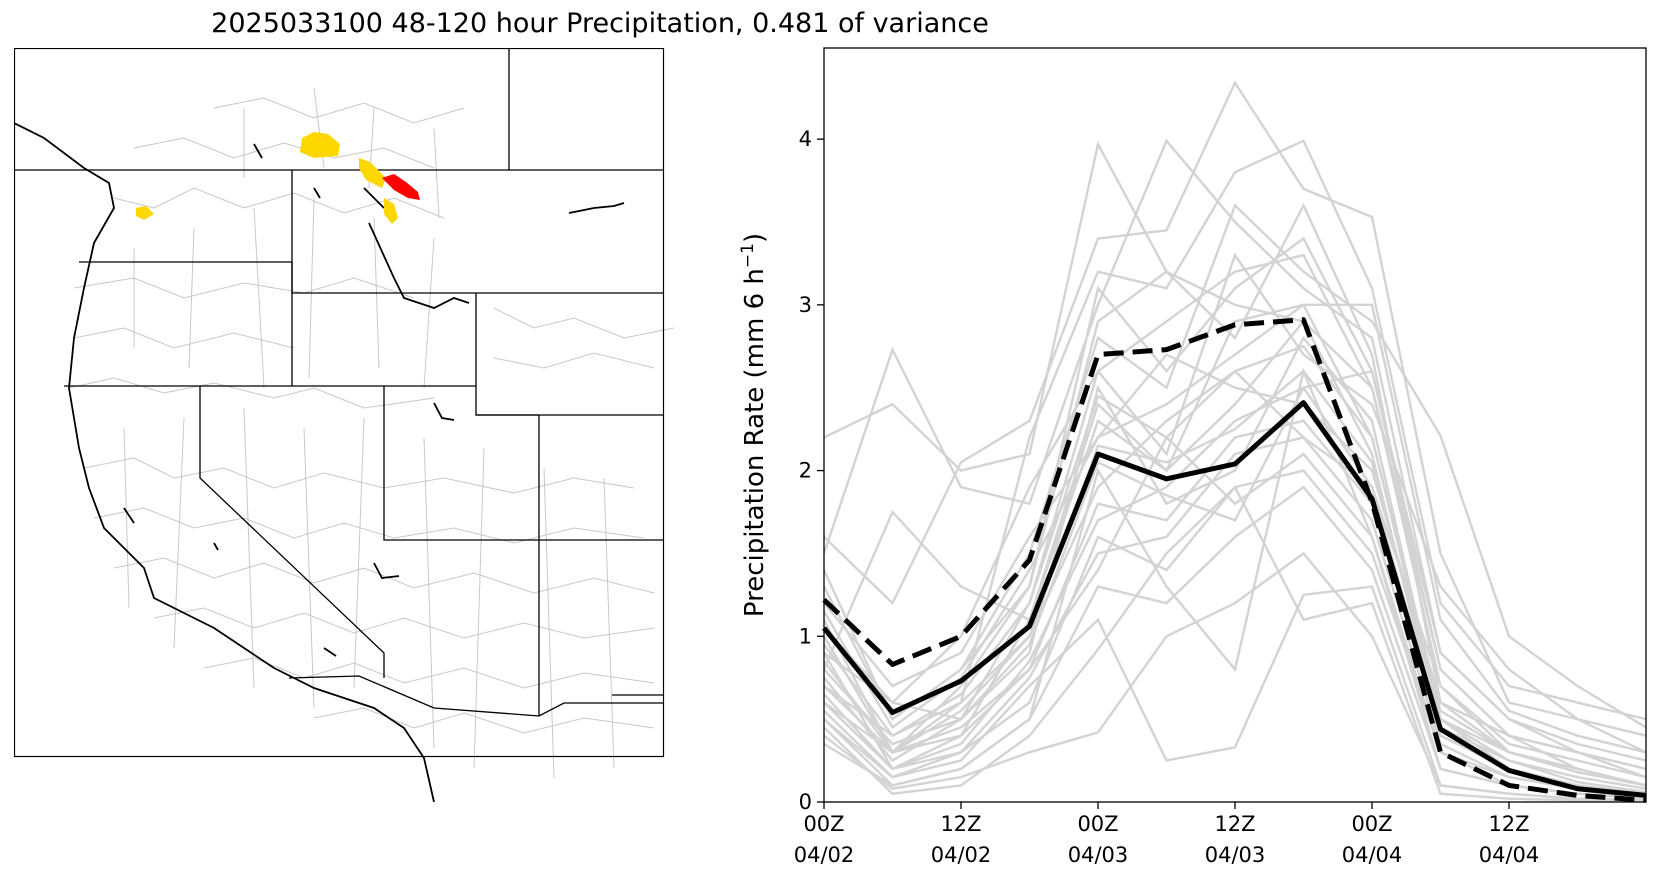 Image resolution: width=1658 pixels, height=883 pixels. What do you see at coordinates (805, 471) in the screenshot?
I see `y-tick-label: 2` at bounding box center [805, 471].